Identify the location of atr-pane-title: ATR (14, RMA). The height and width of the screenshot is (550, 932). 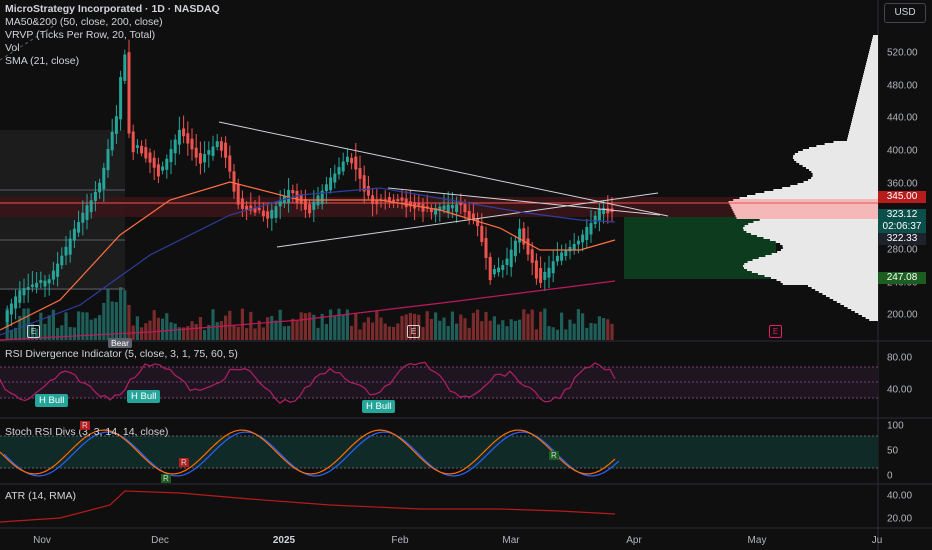
(40, 496).